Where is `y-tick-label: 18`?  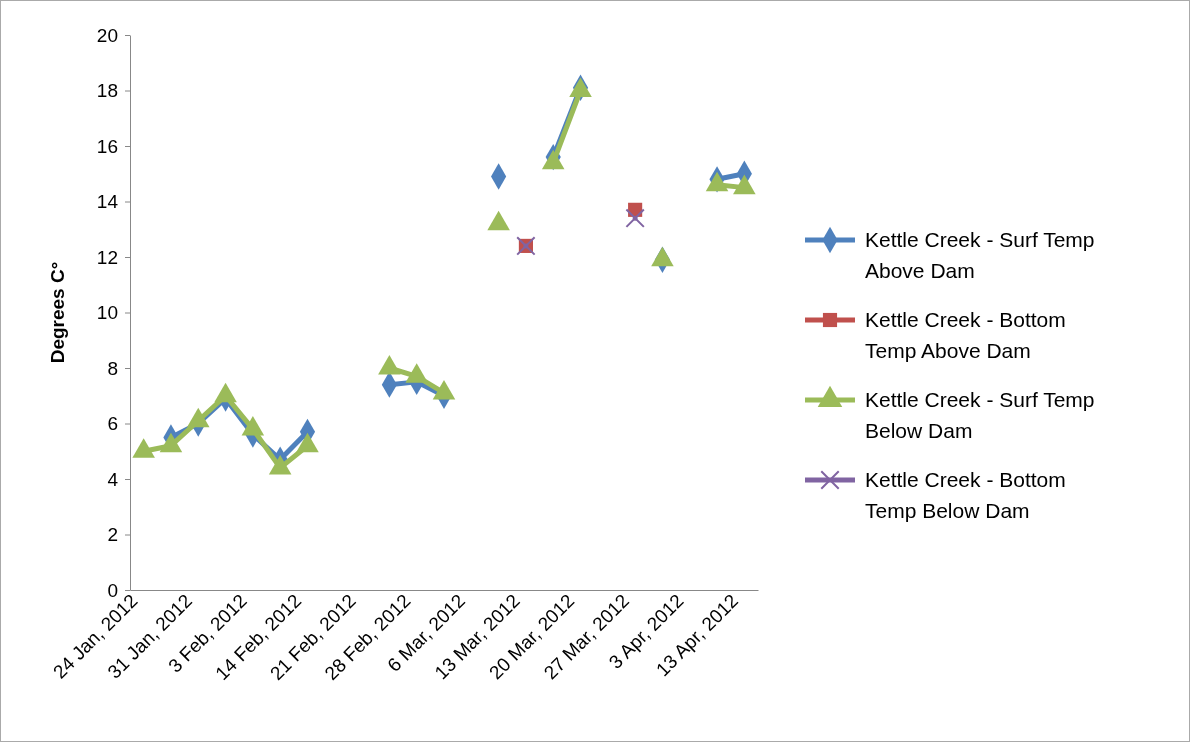 y-tick-label: 18 is located at coordinates (107, 91).